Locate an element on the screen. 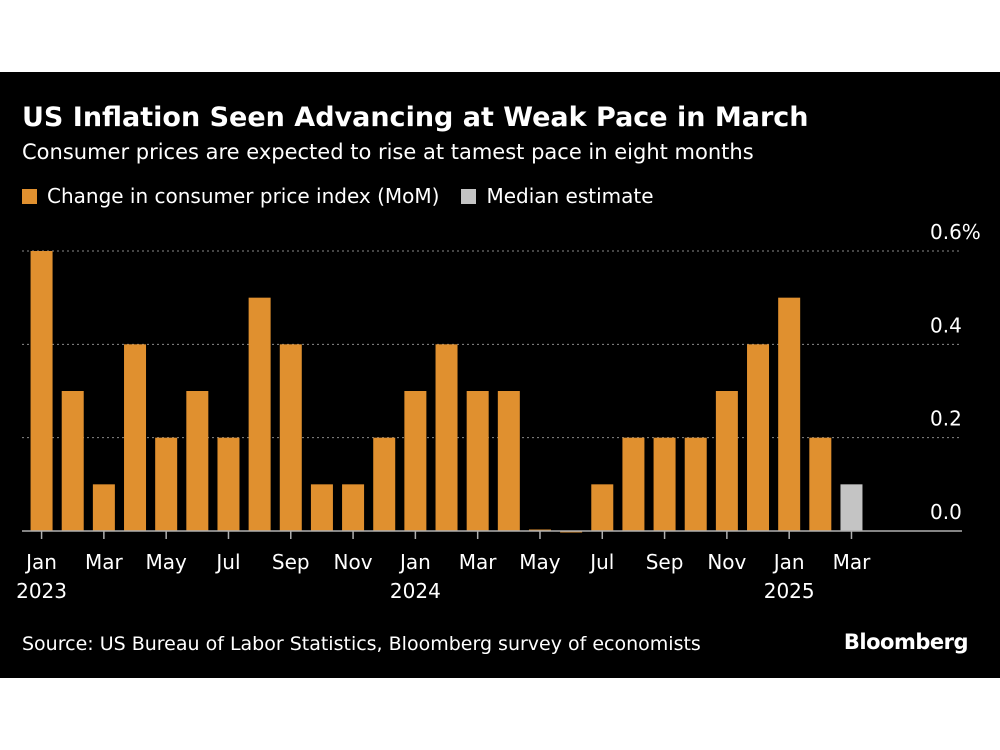  y-tick-label: 0.2 is located at coordinates (946, 419).